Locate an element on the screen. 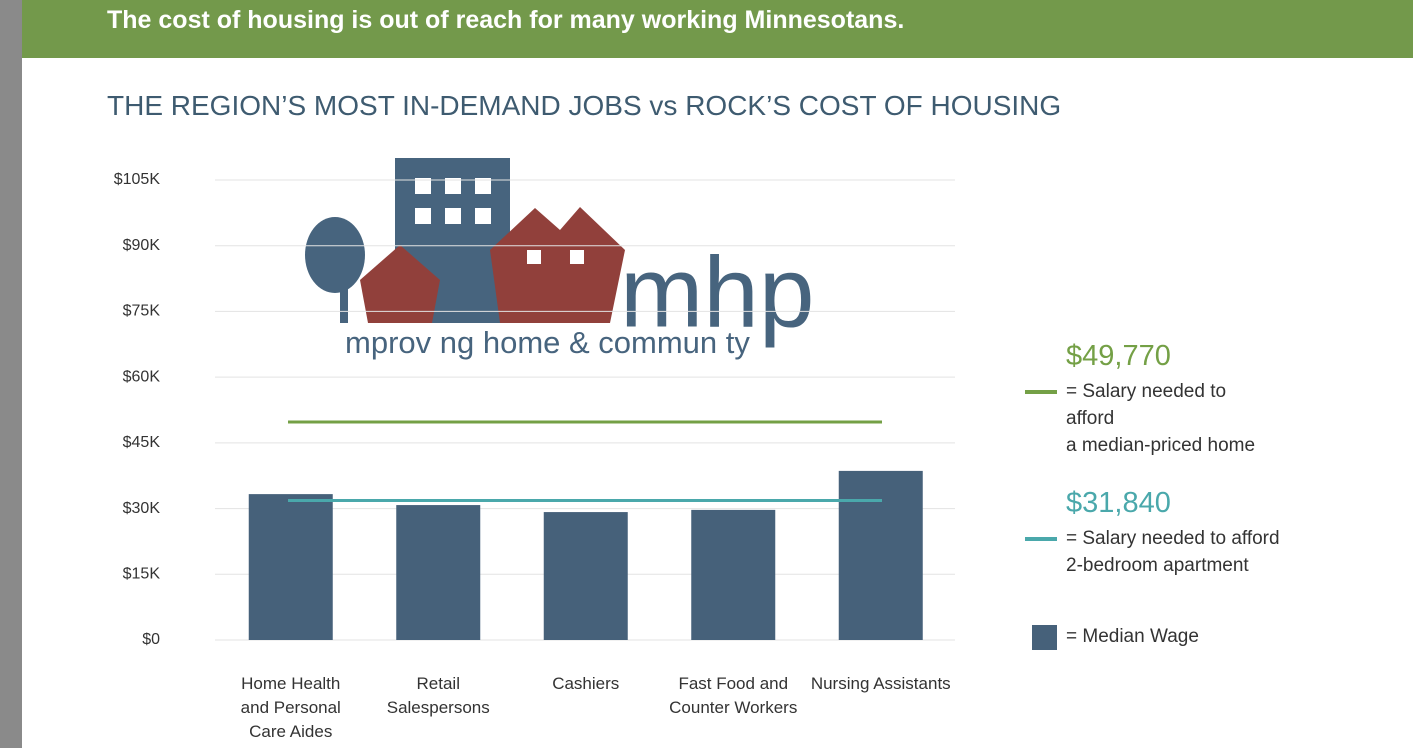  header-bar is located at coordinates (717, 29).